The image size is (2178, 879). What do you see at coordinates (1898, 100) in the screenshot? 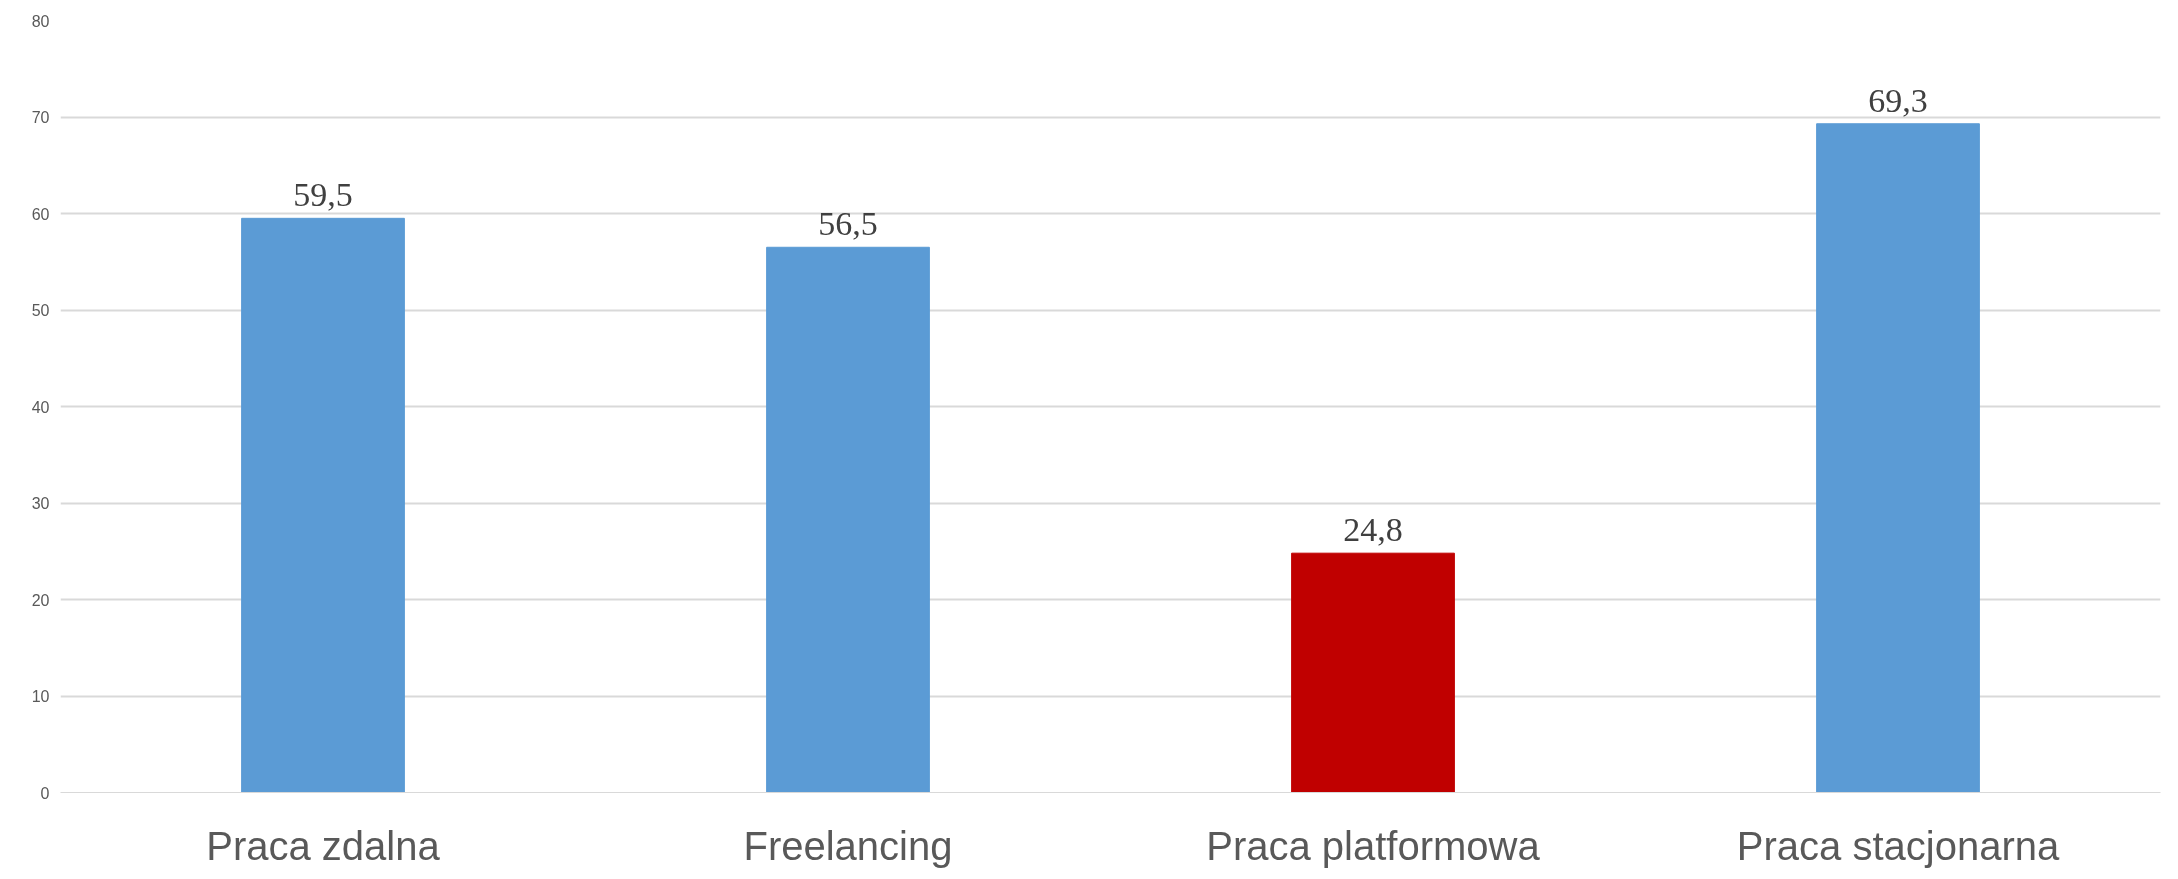
I see `data-label: 69,3` at bounding box center [1898, 100].